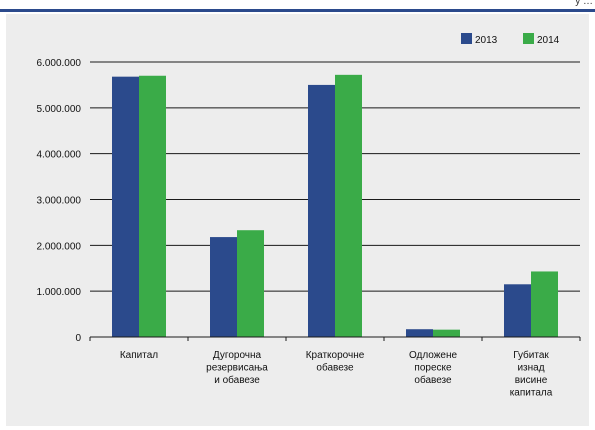  Describe the element at coordinates (237, 368) in the screenshot. I see `x-category-label: Дугорочна резервисања и обавезе` at that location.